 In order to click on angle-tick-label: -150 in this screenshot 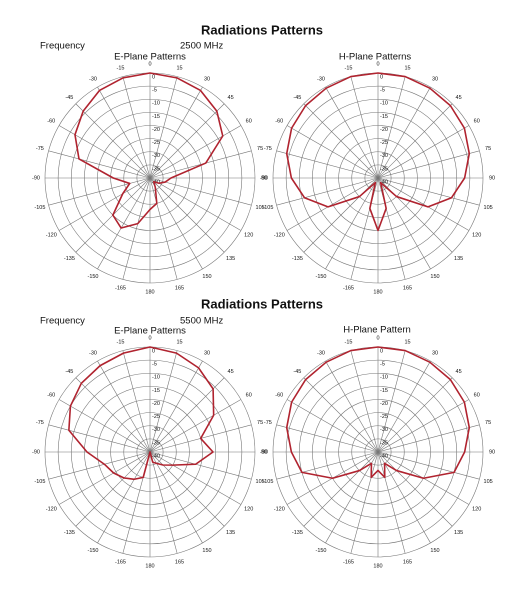, I will do `click(92, 551)`.